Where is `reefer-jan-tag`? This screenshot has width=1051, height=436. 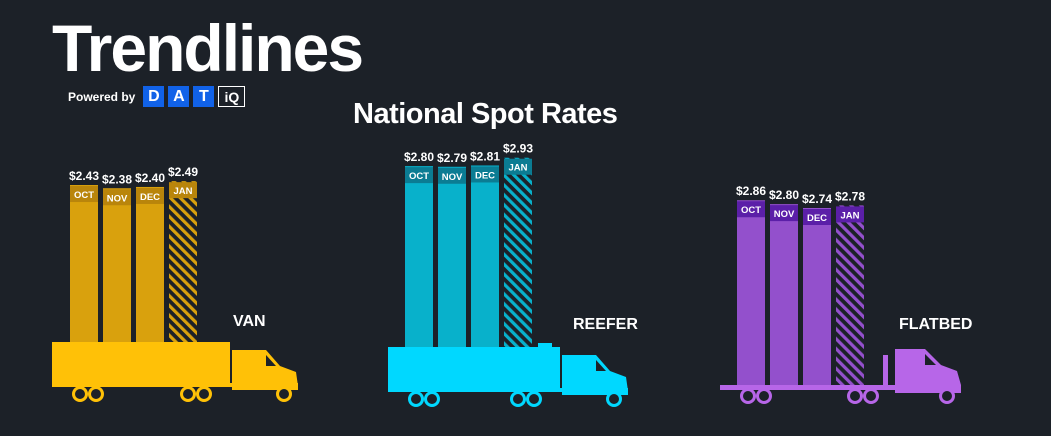 reefer-jan-tag is located at coordinates (518, 166).